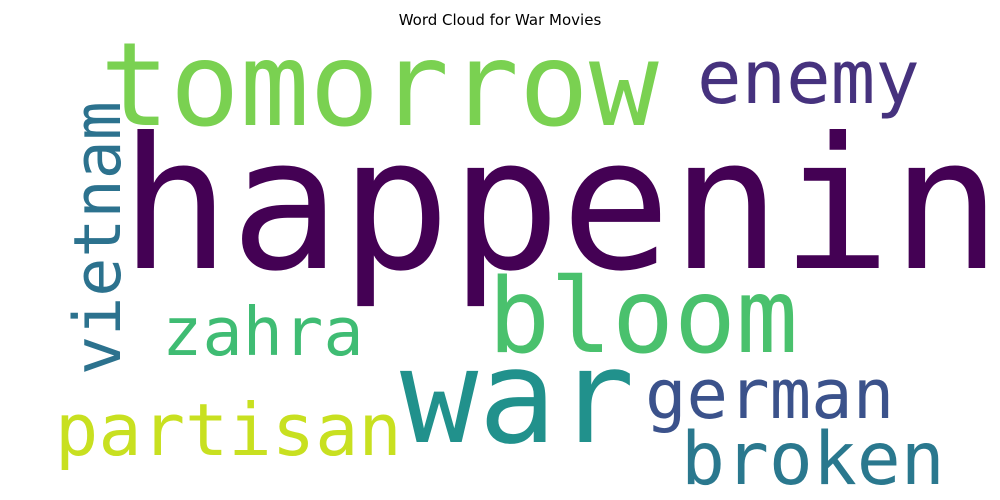  Describe the element at coordinates (517, 397) in the screenshot. I see `word-war: war` at that location.